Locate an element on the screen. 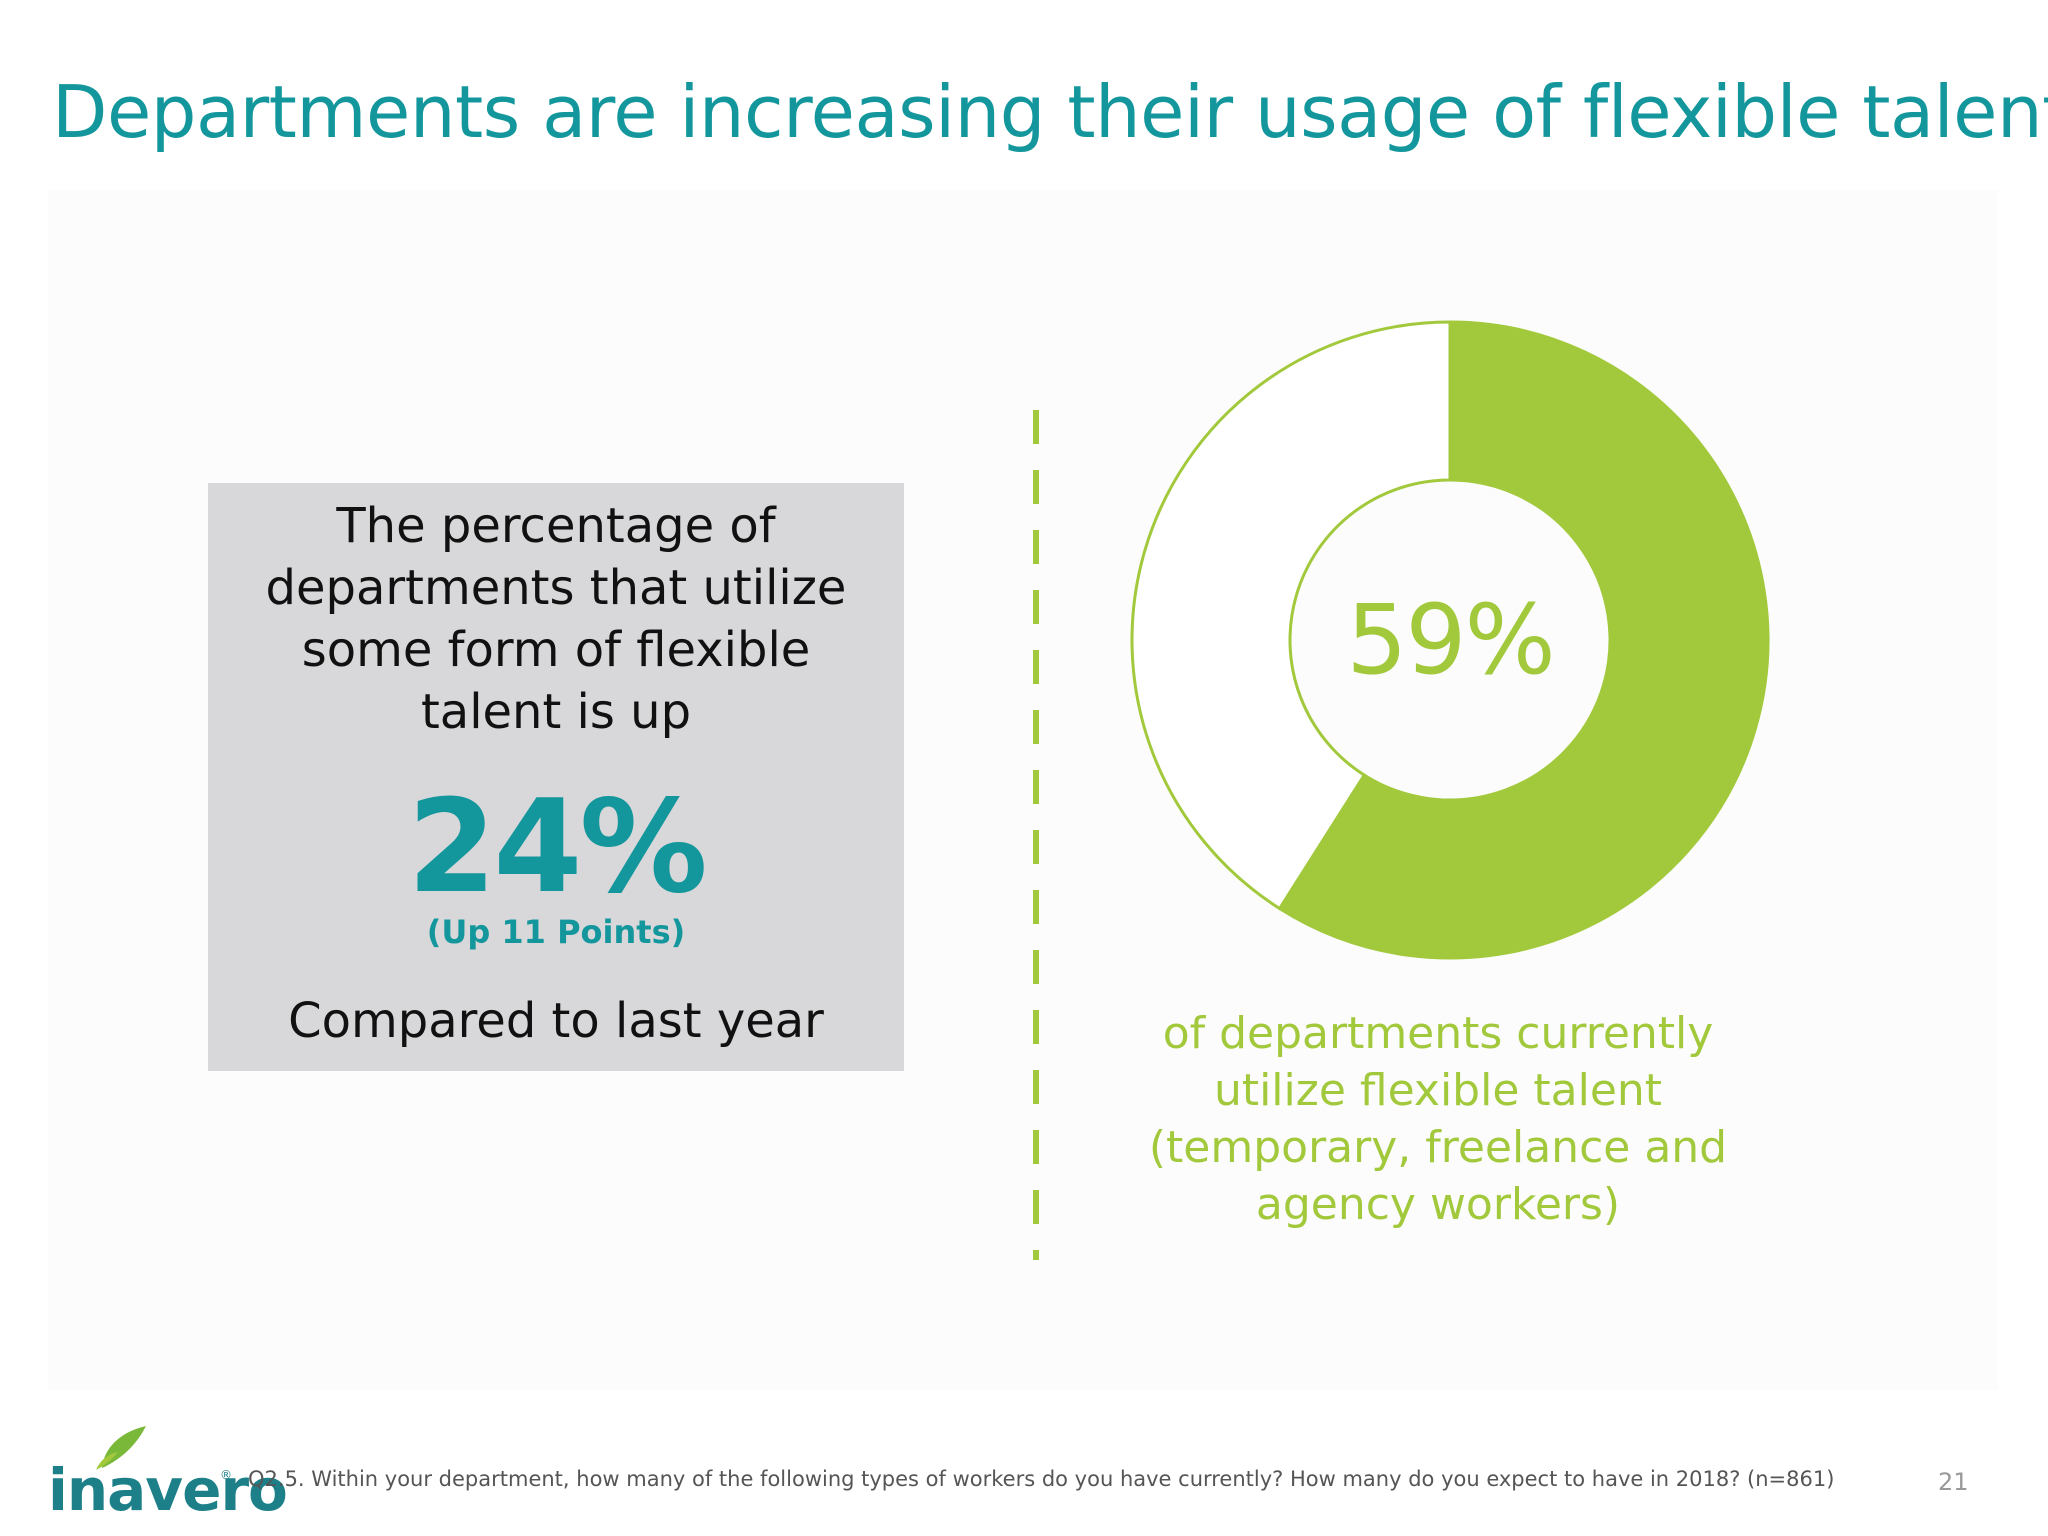 The height and width of the screenshot is (1536, 2048). donut-chart is located at coordinates (1450, 640).